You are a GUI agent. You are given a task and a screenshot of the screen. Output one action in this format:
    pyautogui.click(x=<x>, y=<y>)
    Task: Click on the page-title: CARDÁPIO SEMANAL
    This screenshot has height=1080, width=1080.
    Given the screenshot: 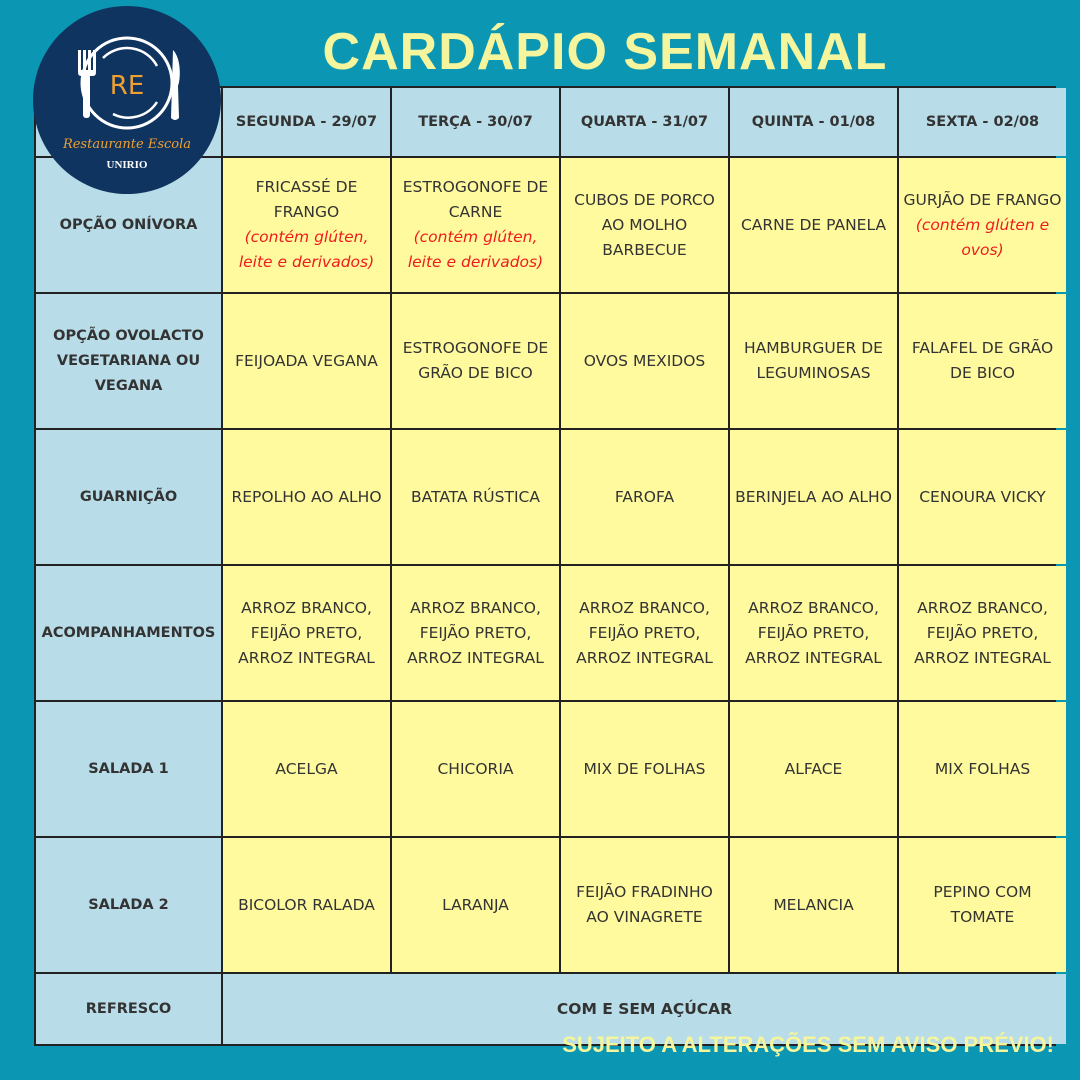 What is the action you would take?
    pyautogui.click(x=605, y=52)
    